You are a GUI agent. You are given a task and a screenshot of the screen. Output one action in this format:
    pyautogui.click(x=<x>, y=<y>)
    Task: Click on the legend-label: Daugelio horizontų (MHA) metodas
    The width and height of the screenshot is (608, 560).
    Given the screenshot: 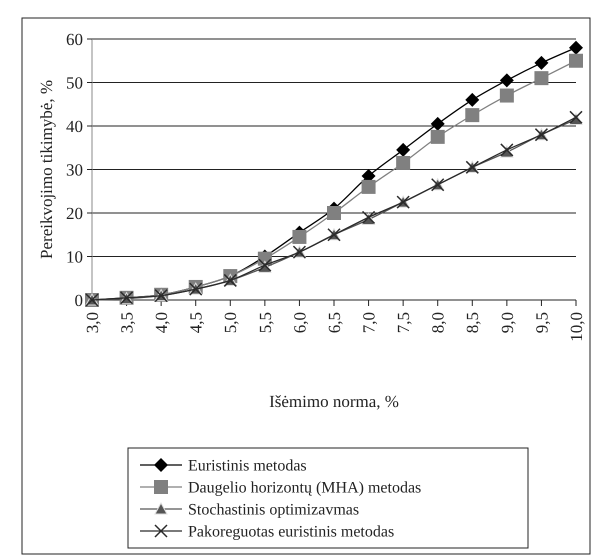 What is the action you would take?
    pyautogui.click(x=305, y=488)
    